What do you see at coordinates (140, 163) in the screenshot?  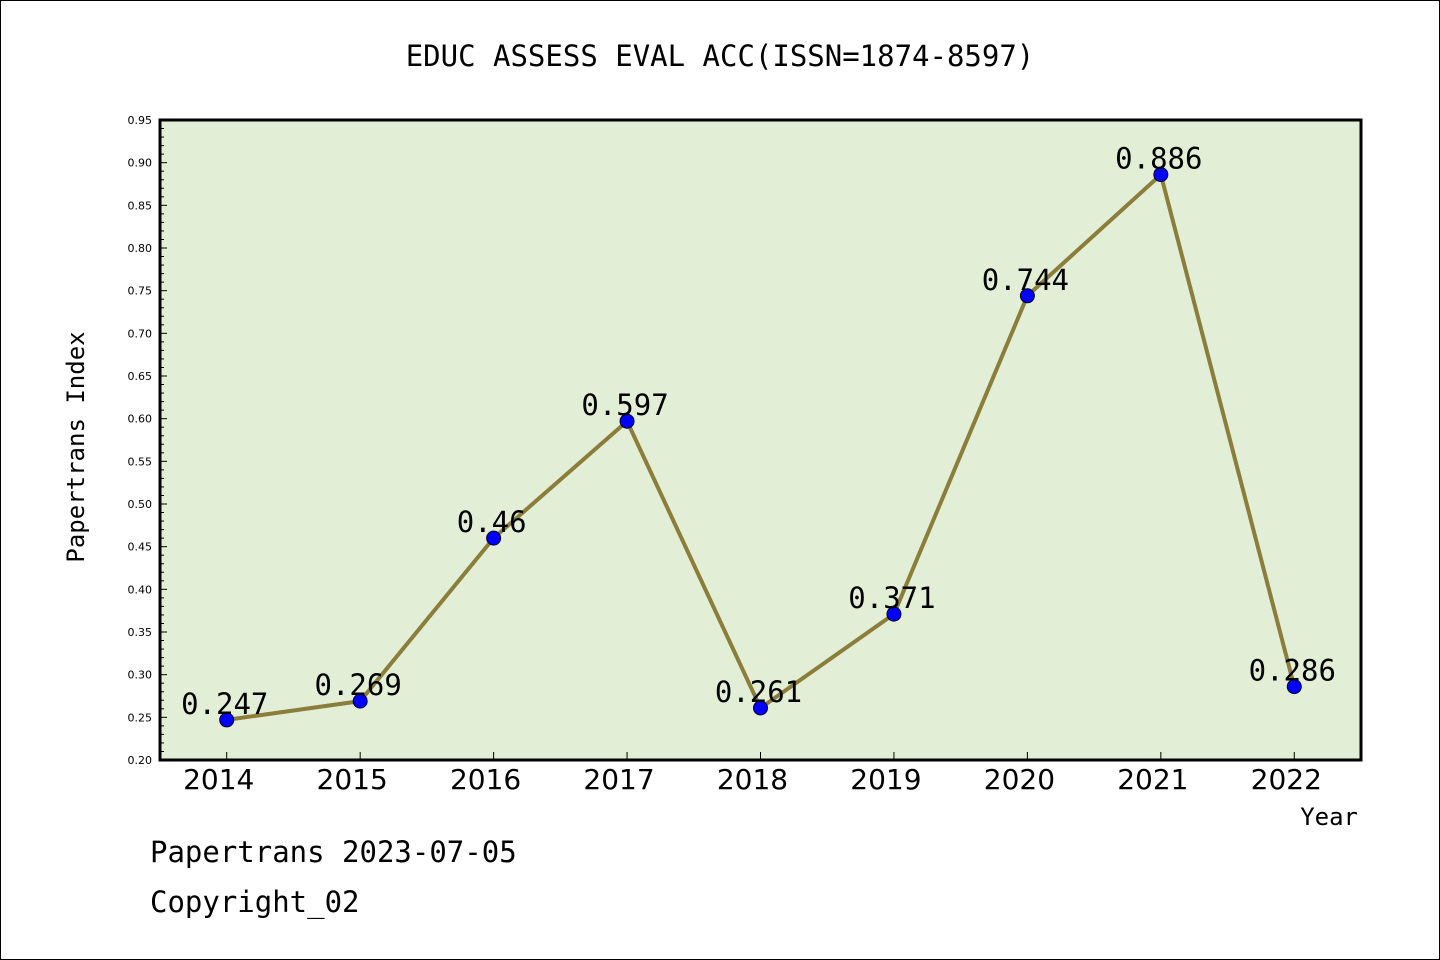 I see `y-tick-label: 0.90` at bounding box center [140, 163].